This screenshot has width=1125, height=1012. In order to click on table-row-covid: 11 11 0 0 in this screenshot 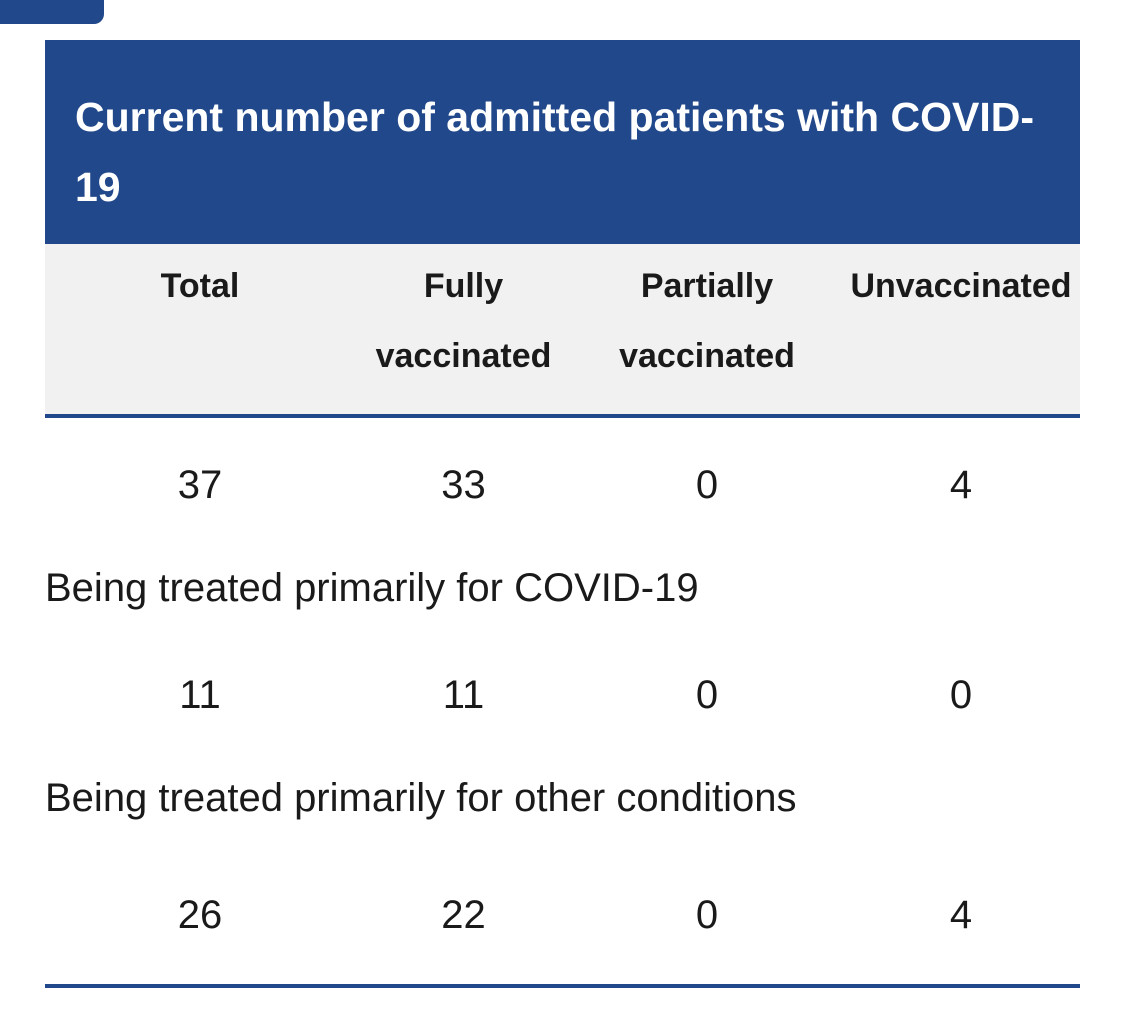, I will do `click(562, 695)`.